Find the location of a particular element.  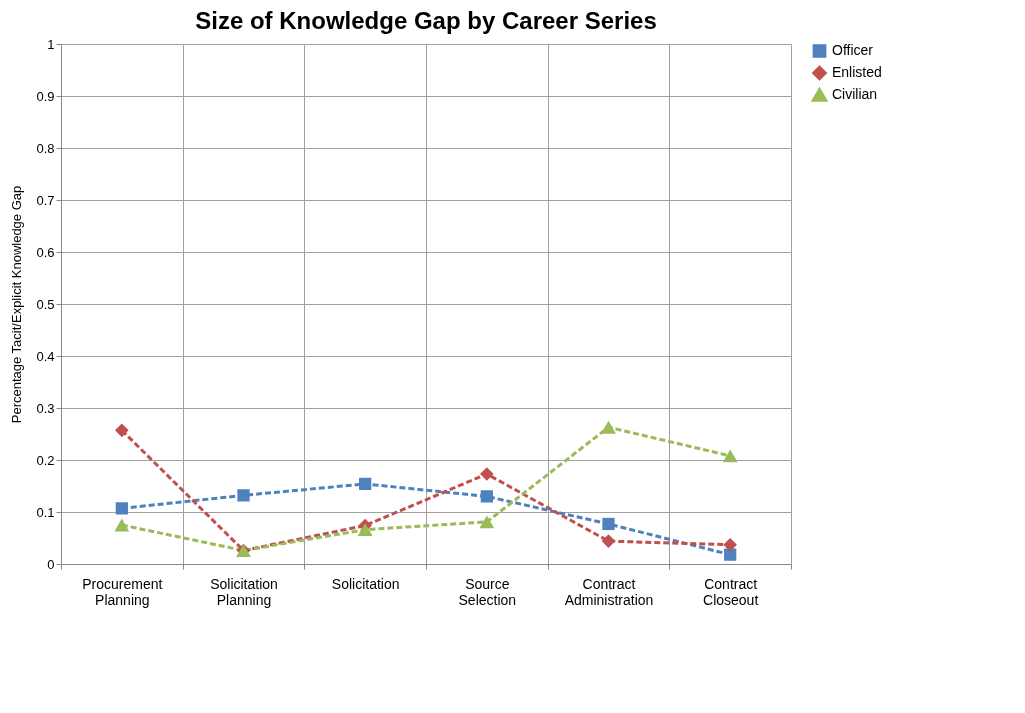

y-tick-label: 0.5 is located at coordinates (45, 304).